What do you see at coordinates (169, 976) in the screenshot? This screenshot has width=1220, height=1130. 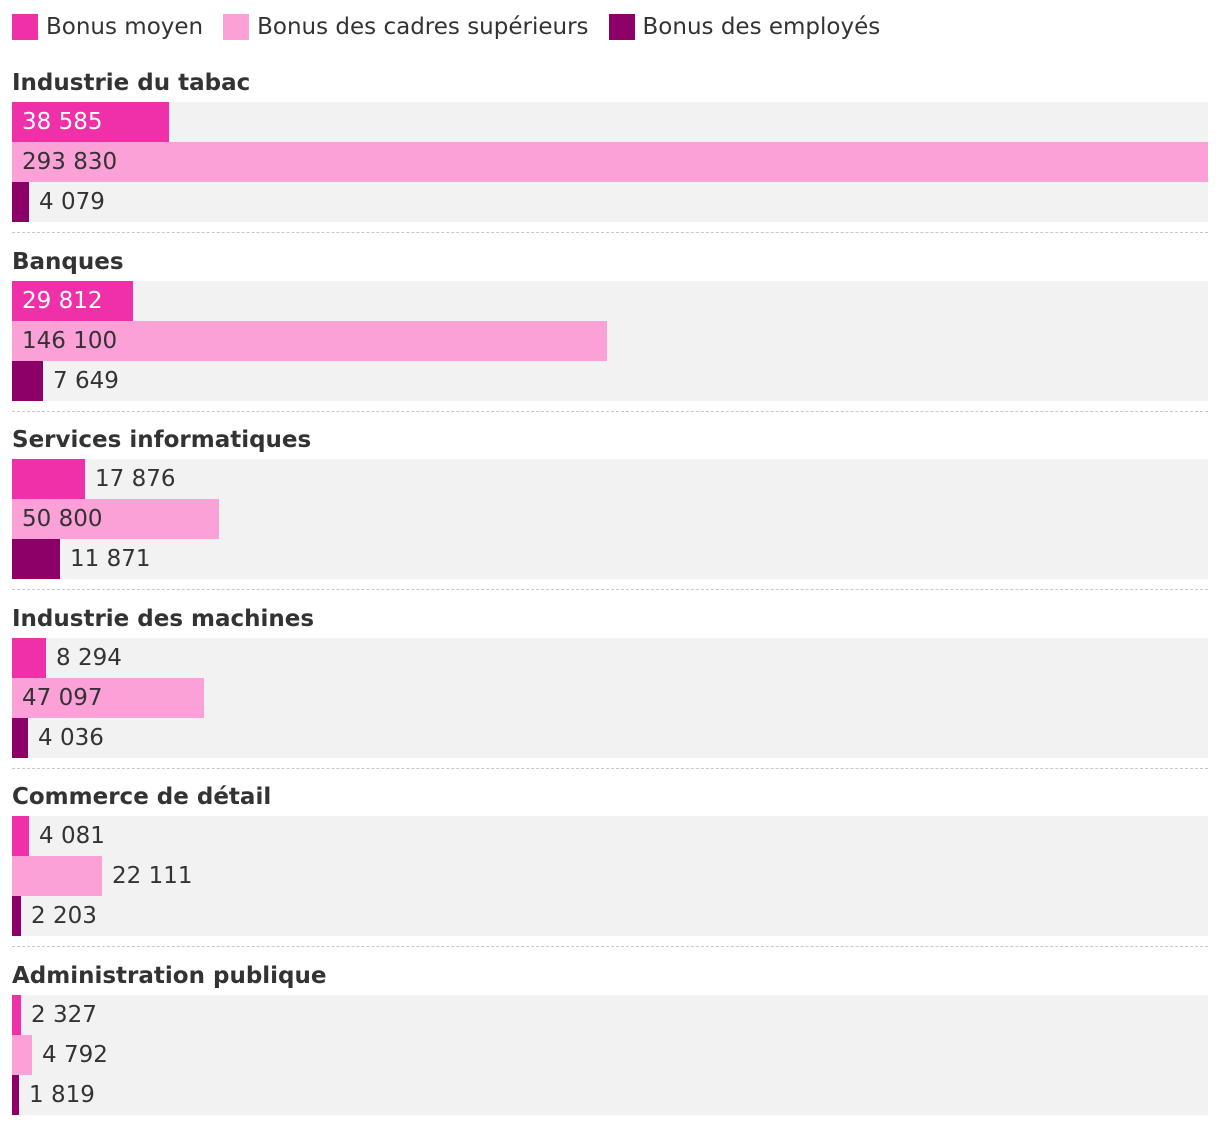 I see `category-label: Administration publique` at bounding box center [169, 976].